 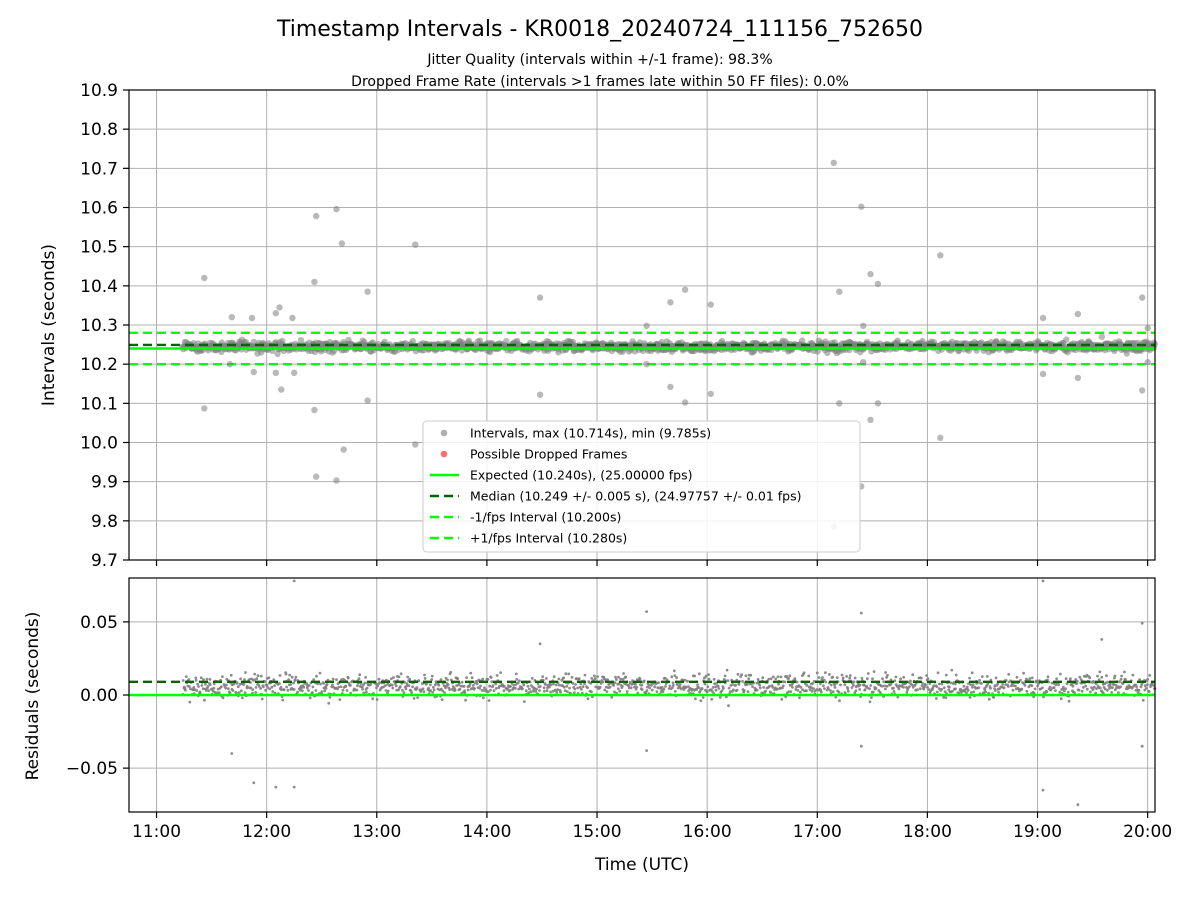 What do you see at coordinates (486, 832) in the screenshot?
I see `x-tick-label: 14:00` at bounding box center [486, 832].